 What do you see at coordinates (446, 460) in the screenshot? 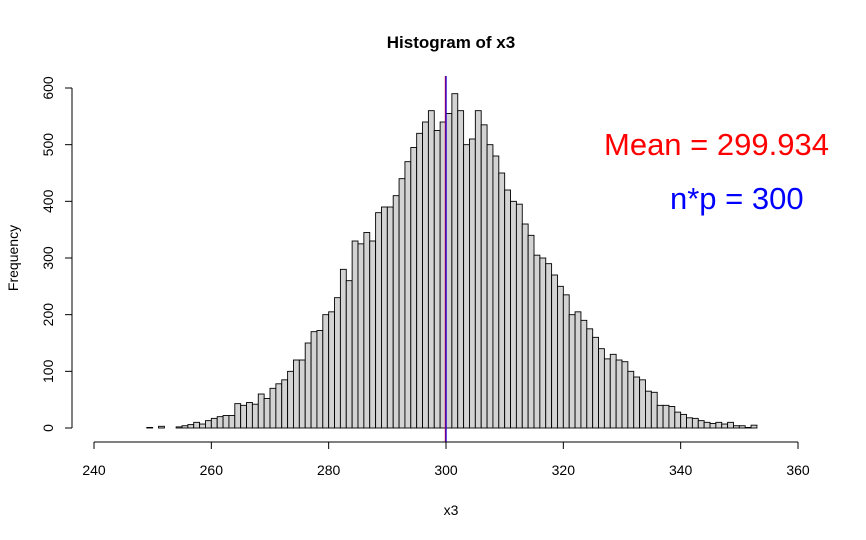
I see `x-axis-ticks: 240 260 280 300 320 340 360` at bounding box center [446, 460].